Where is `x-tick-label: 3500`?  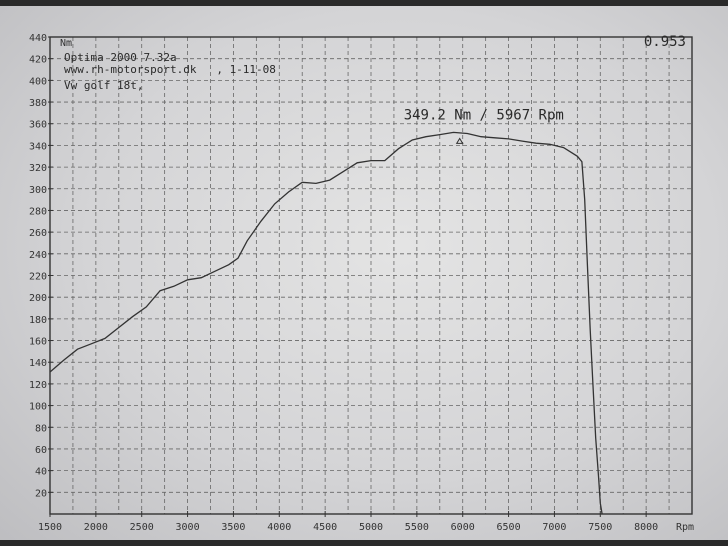 x-tick-label: 3500 is located at coordinates (233, 527).